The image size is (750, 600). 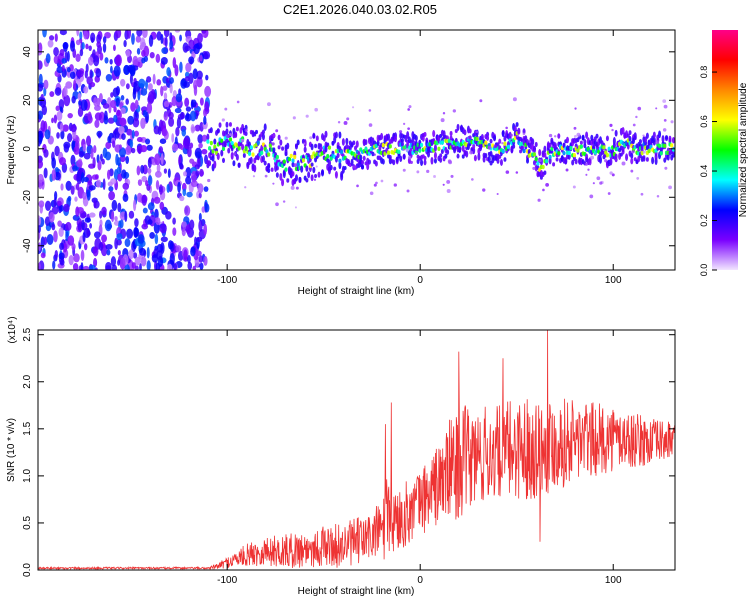 I want to click on x-tick-label: 0, so click(x=420, y=280).